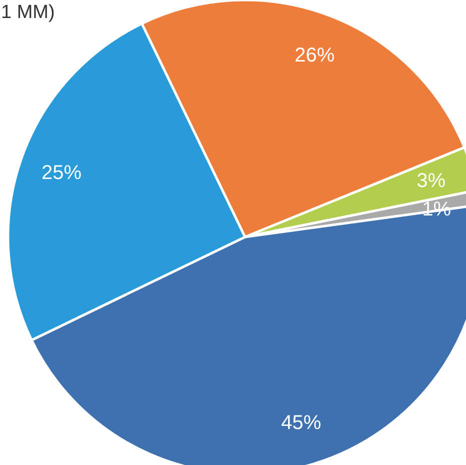 The image size is (466, 465). What do you see at coordinates (314, 55) in the screenshot?
I see `data-label: 26%` at bounding box center [314, 55].